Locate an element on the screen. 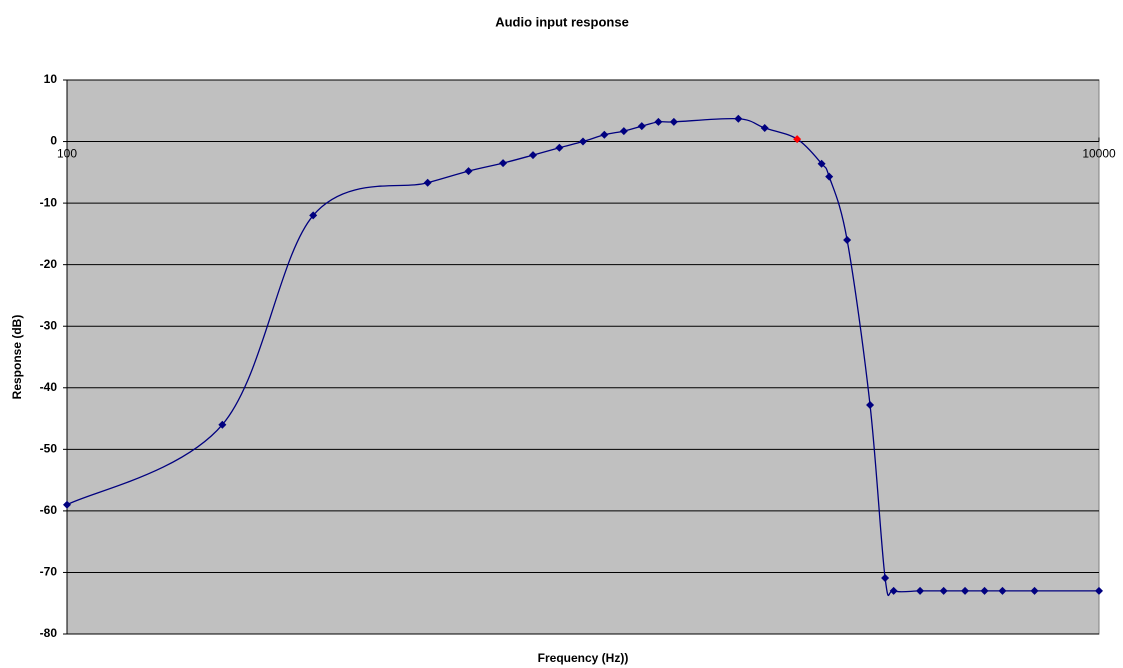  chart-title: Audio input response is located at coordinates (562, 21).